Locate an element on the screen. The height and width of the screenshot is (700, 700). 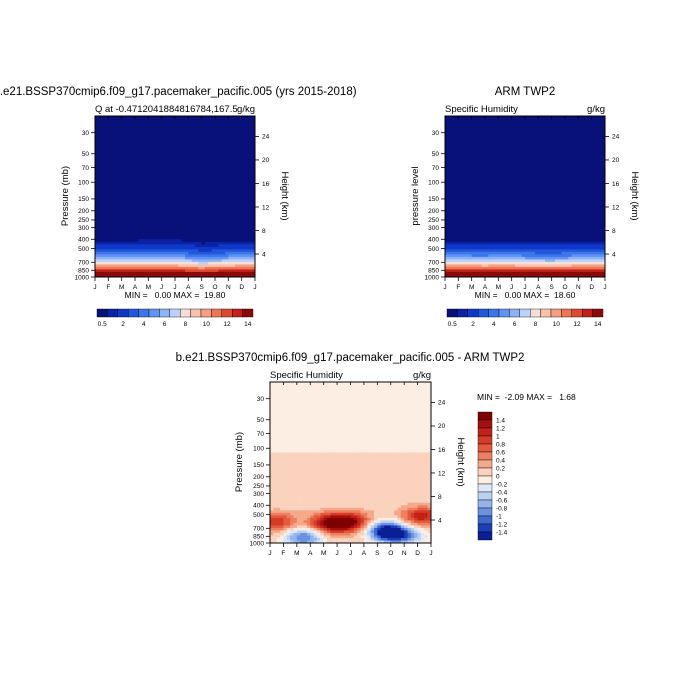
panel-model-ylabel-right: Height (km) is located at coordinates (284, 195).